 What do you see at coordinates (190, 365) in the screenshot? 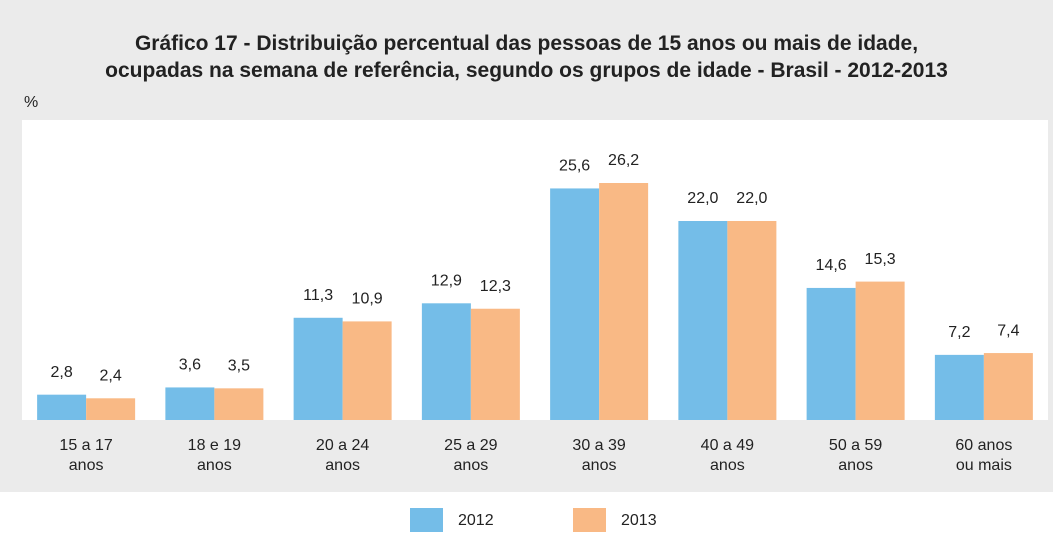
I see `value-label: 3,6` at bounding box center [190, 365].